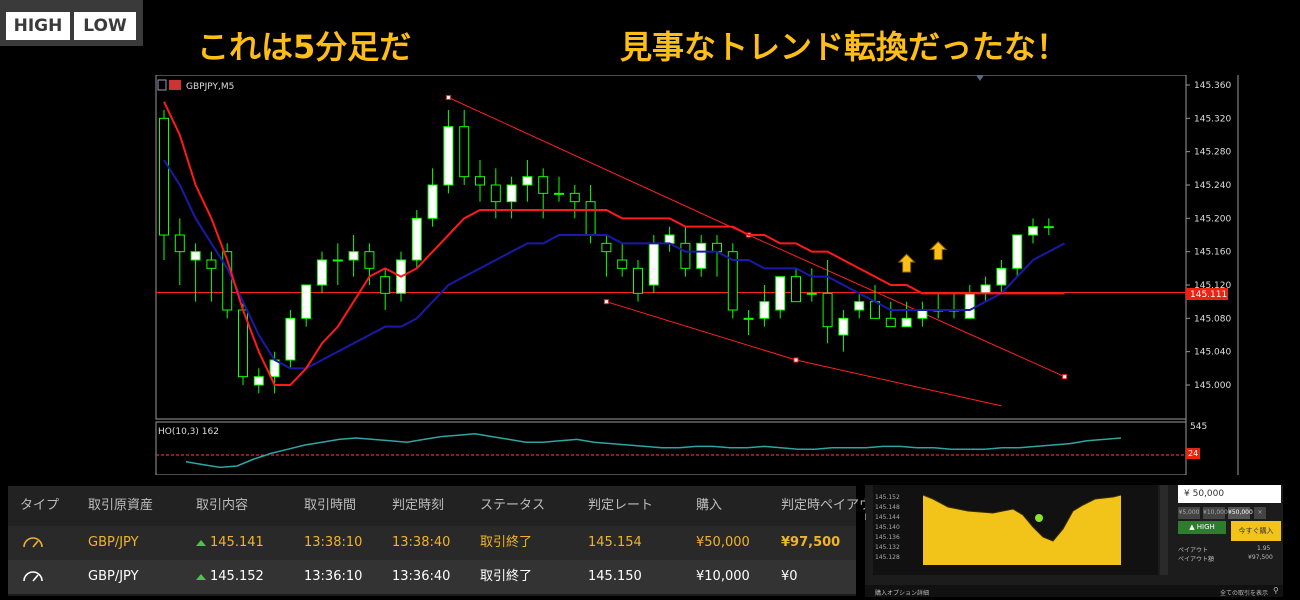 The image size is (1300, 600). What do you see at coordinates (513, 505) in the screenshot?
I see `header-status: ステータス` at bounding box center [513, 505].